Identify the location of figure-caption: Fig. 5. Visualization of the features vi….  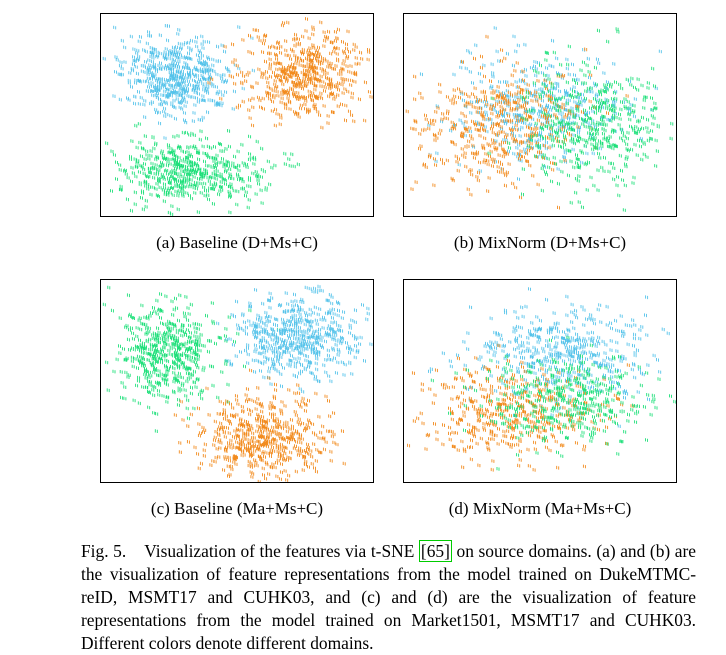
(388, 597).